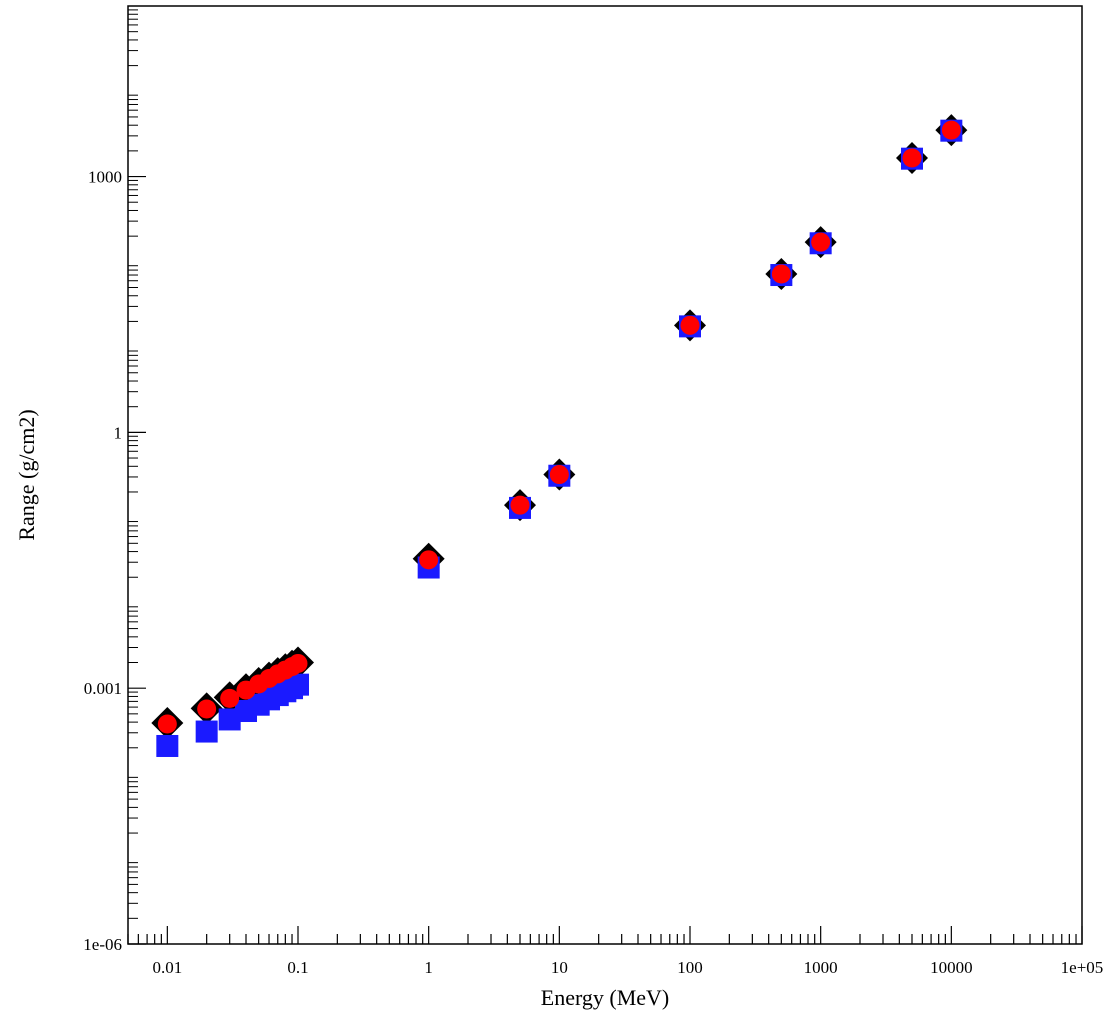 This screenshot has height=1018, width=1111. I want to click on x-tick-label: 1e+05, so click(1082, 967).